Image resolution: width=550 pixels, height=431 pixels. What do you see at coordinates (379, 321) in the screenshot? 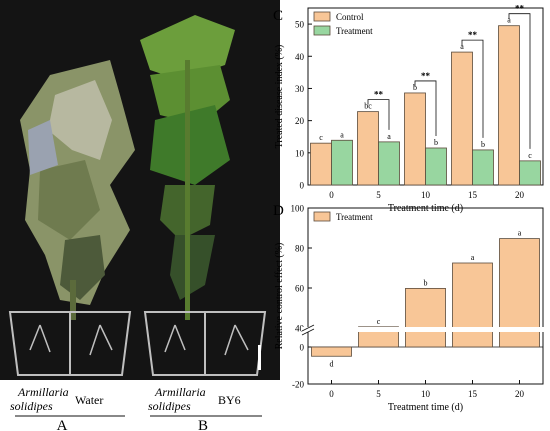
I see `significance-letter: c` at bounding box center [379, 321].